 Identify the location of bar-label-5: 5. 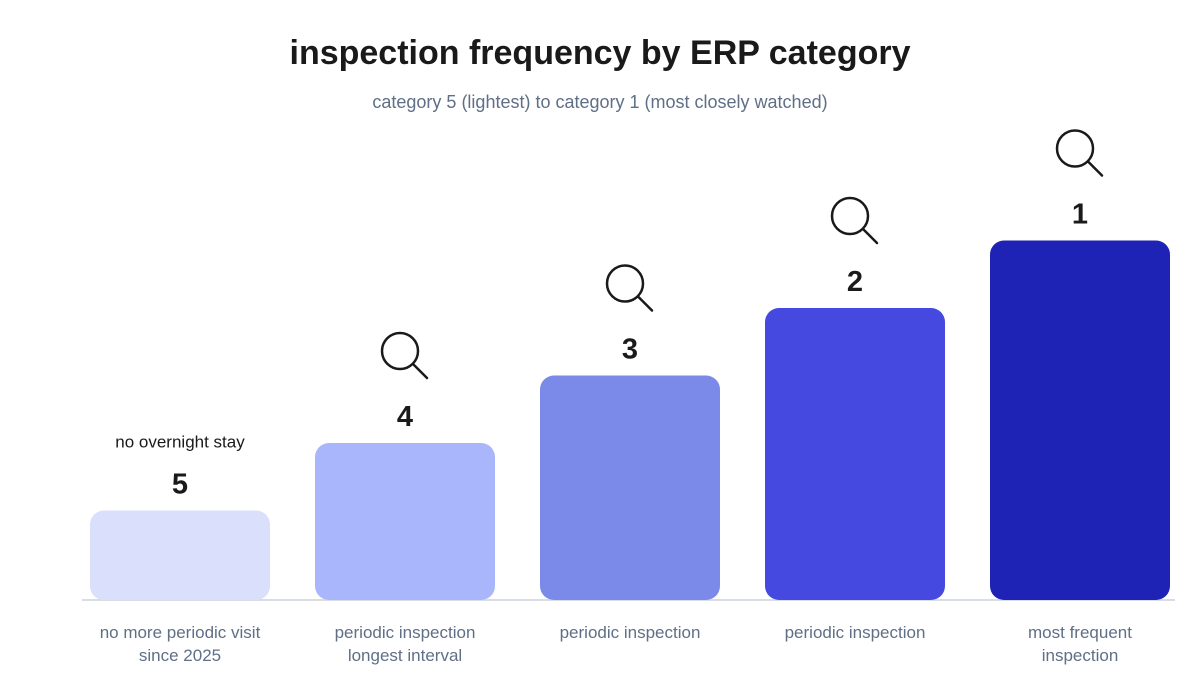
(180, 485).